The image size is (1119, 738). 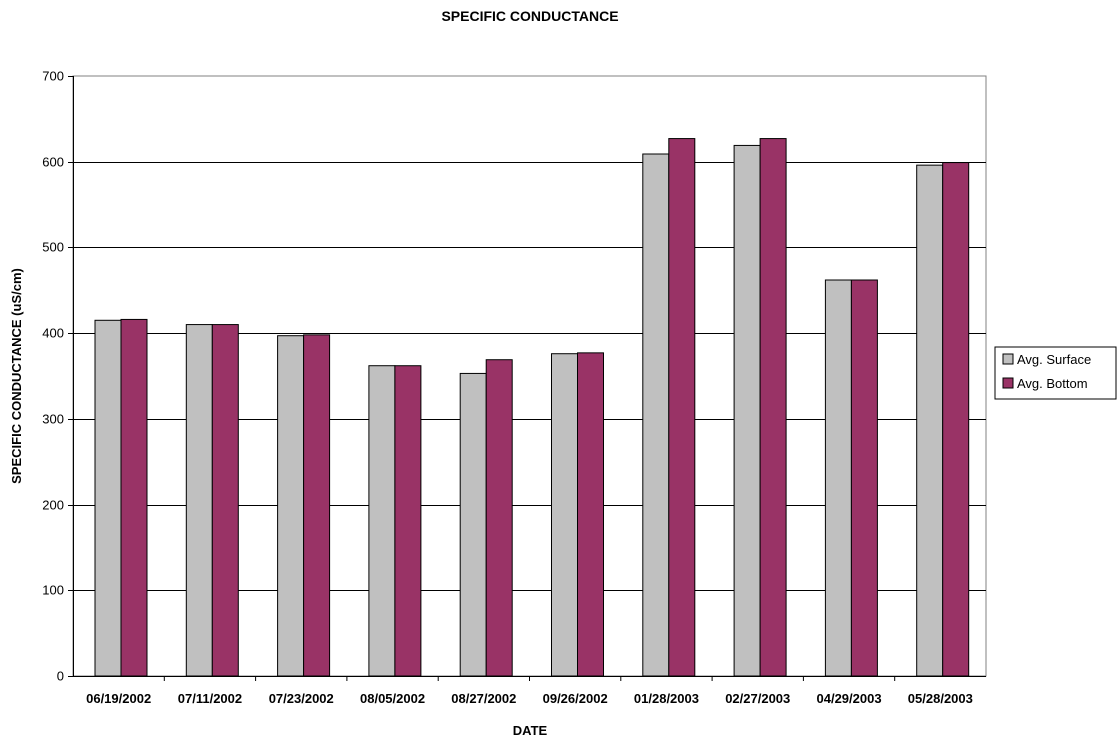 What do you see at coordinates (392, 698) in the screenshot?
I see `x-tick-label: 08/05/2002` at bounding box center [392, 698].